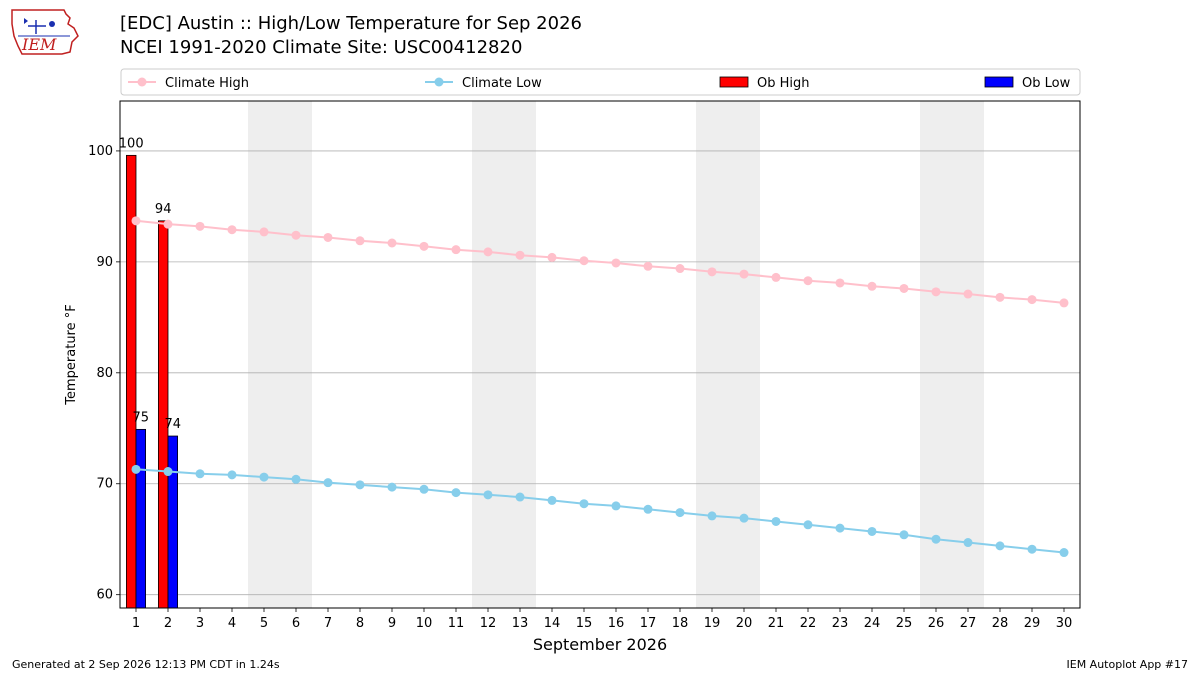 The width and height of the screenshot is (1200, 675). Describe the element at coordinates (488, 623) in the screenshot. I see `x-tick-label: 12` at that location.